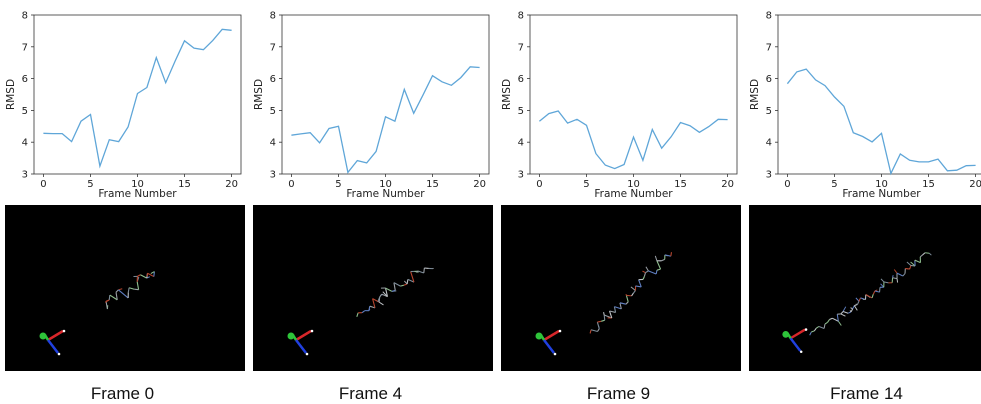 This screenshot has width=981, height=404. Describe the element at coordinates (928, 184) in the screenshot. I see `x-tick-label: 15` at that location.